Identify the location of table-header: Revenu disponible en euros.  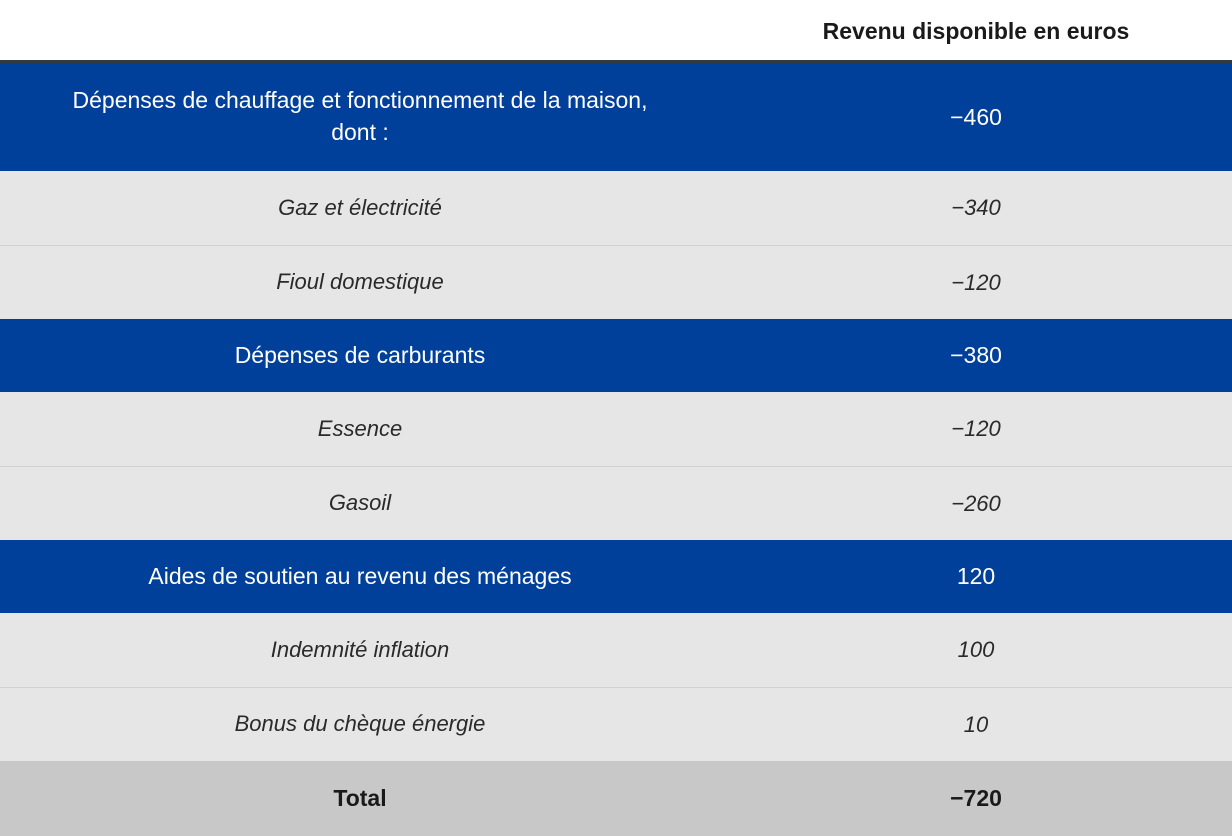
(616, 31).